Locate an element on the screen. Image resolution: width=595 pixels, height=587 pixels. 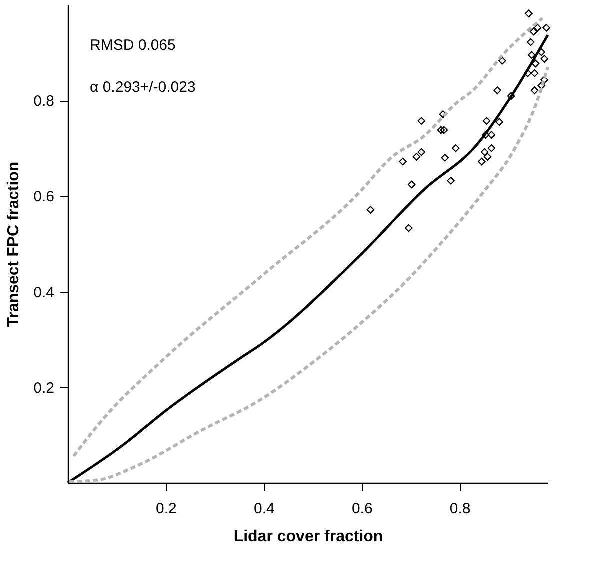
y-axis-title: Transect FPC fraction is located at coordinates (14, 245).